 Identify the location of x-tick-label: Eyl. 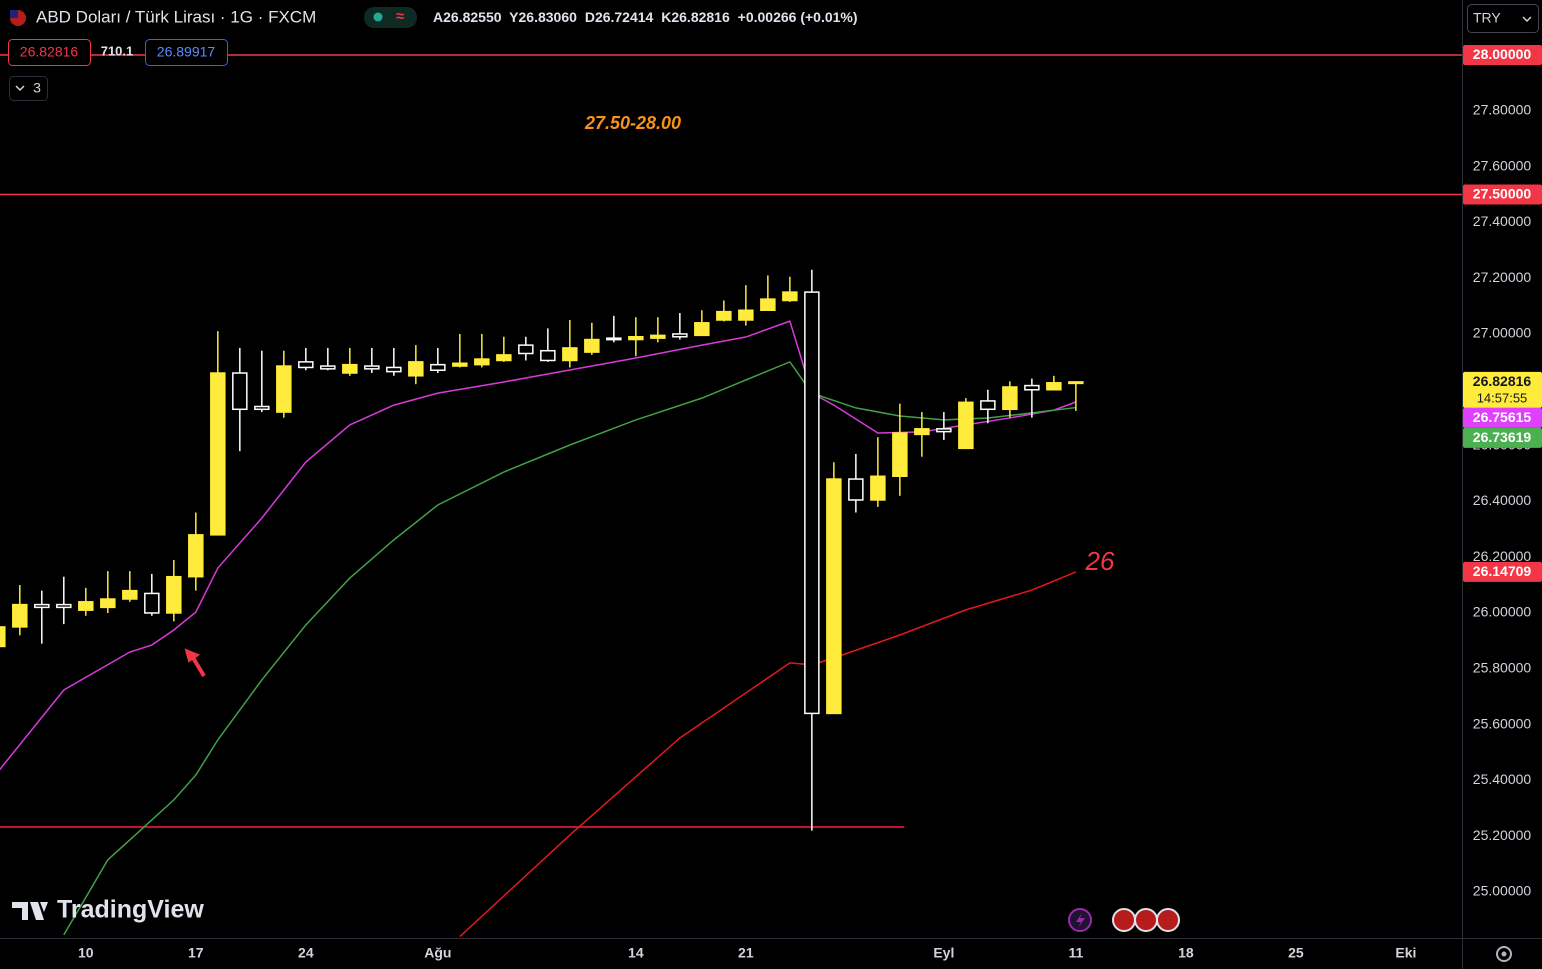
(943, 953).